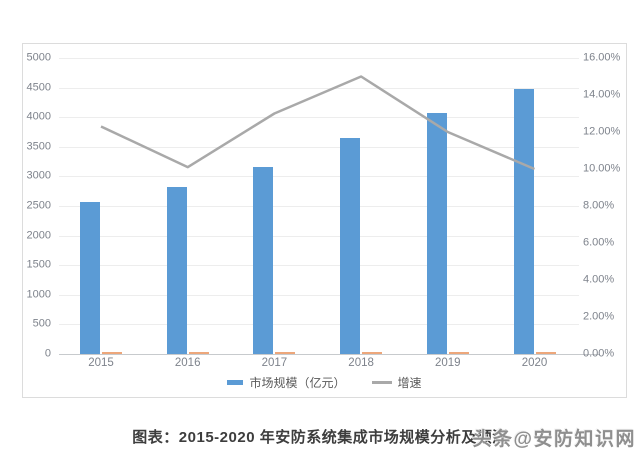 The image size is (640, 460). Describe the element at coordinates (47, 353) in the screenshot. I see `left-axis-tick: 0` at that location.